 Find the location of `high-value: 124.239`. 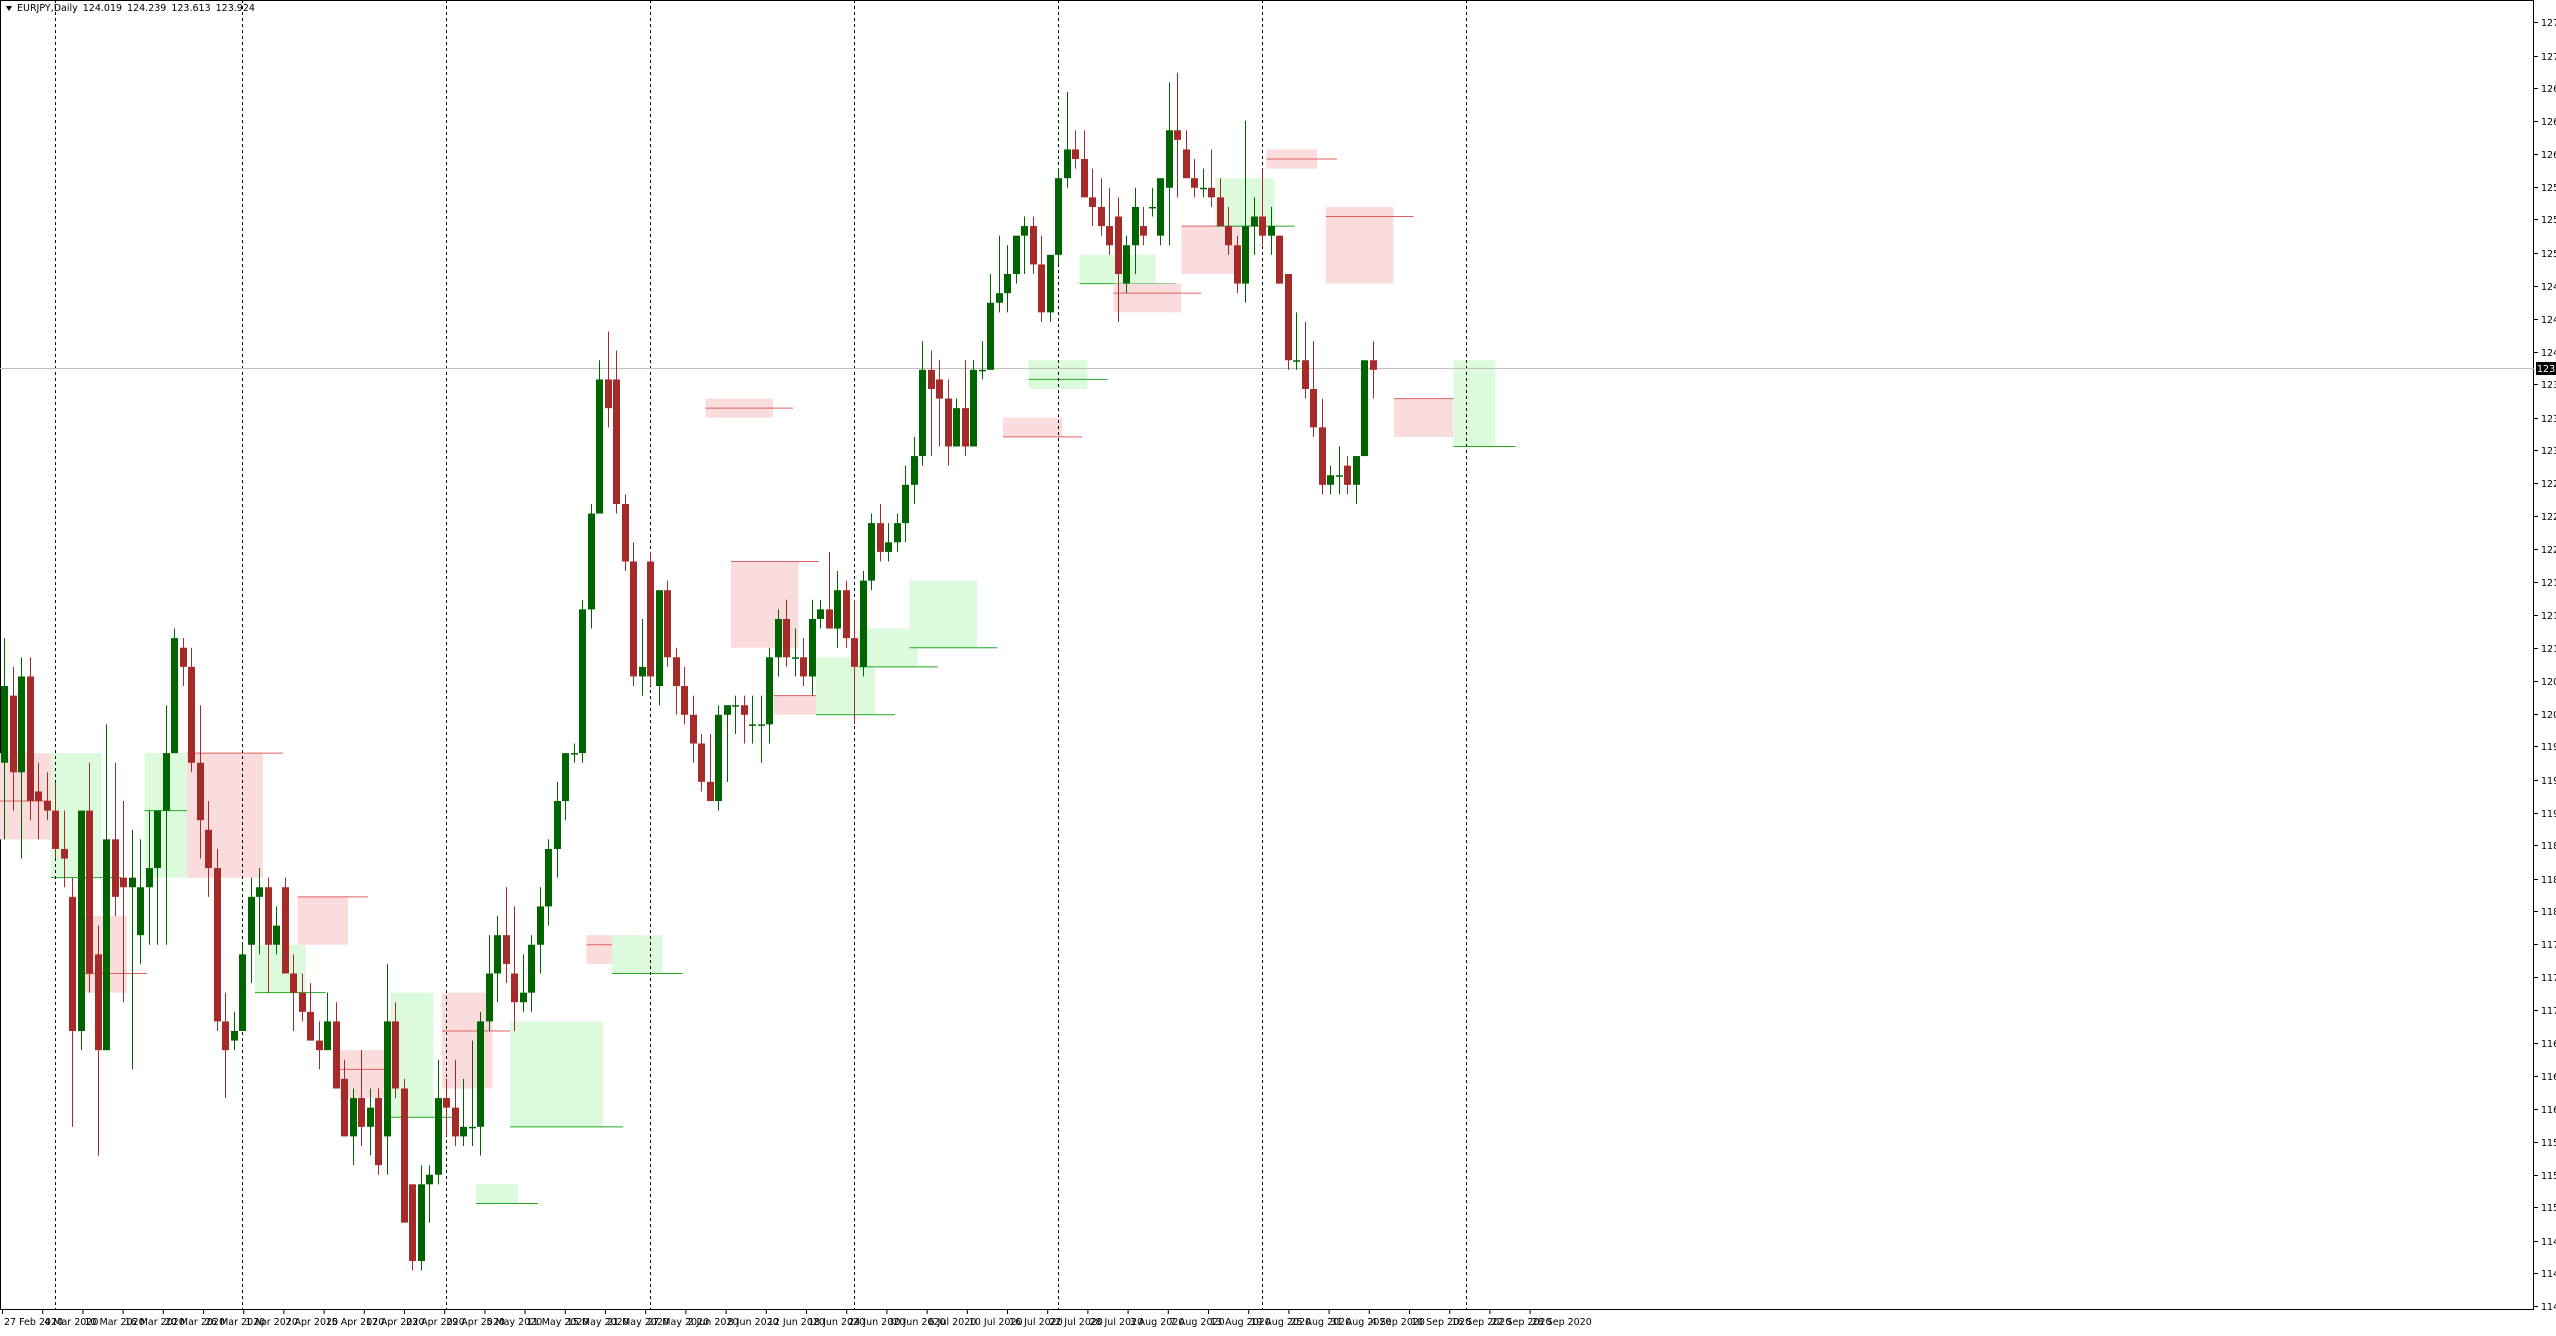

high-value: 124.239 is located at coordinates (147, 8).